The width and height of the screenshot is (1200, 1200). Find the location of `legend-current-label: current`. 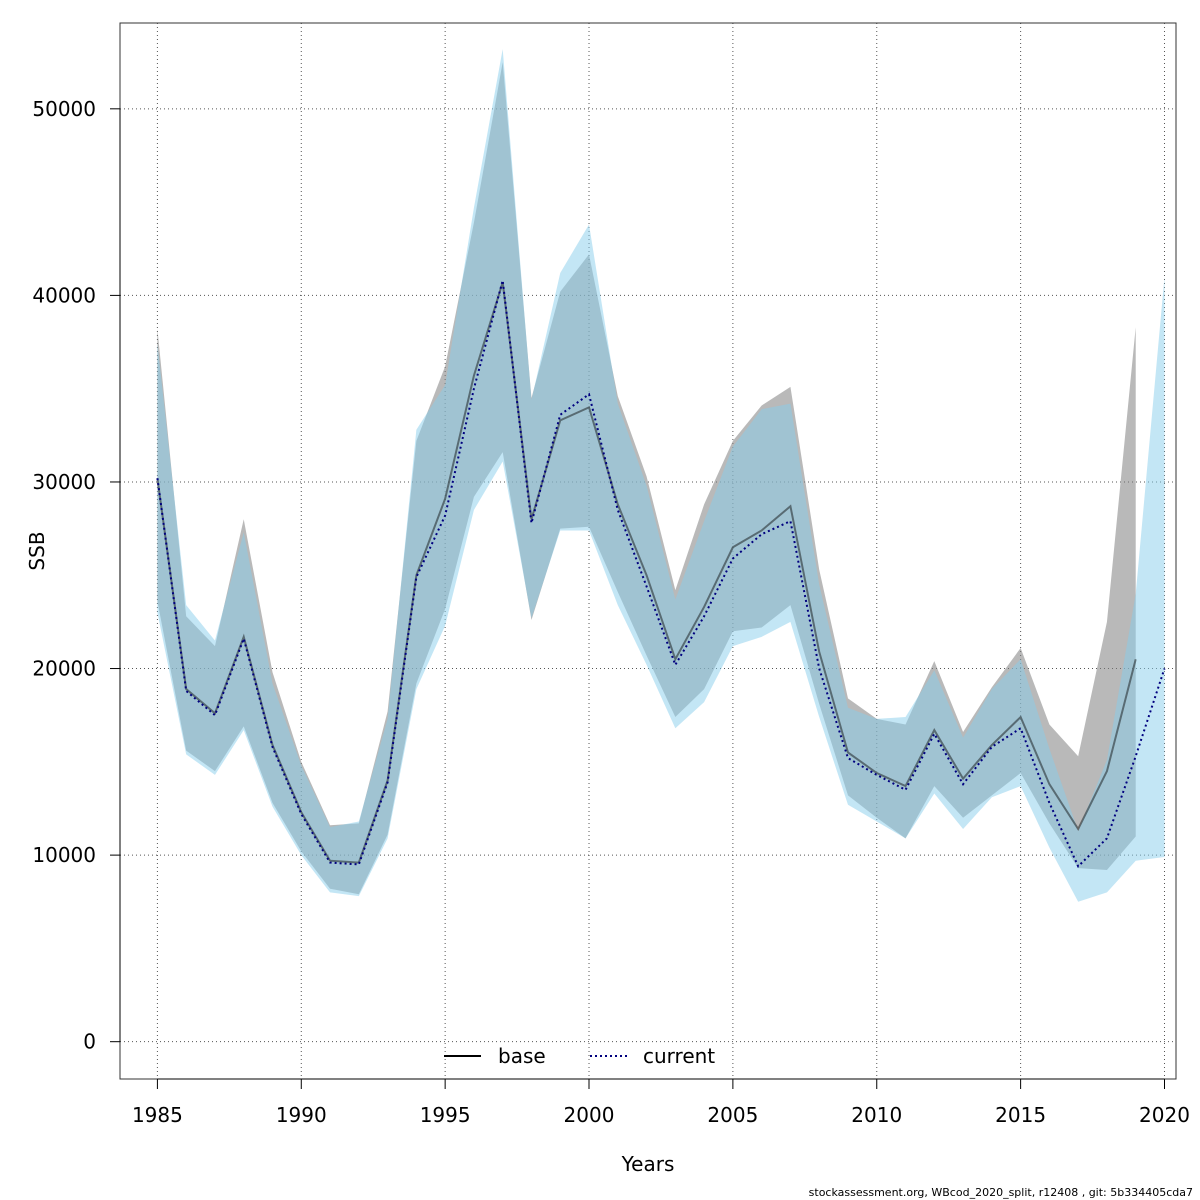

legend-current-label: current is located at coordinates (679, 1056).